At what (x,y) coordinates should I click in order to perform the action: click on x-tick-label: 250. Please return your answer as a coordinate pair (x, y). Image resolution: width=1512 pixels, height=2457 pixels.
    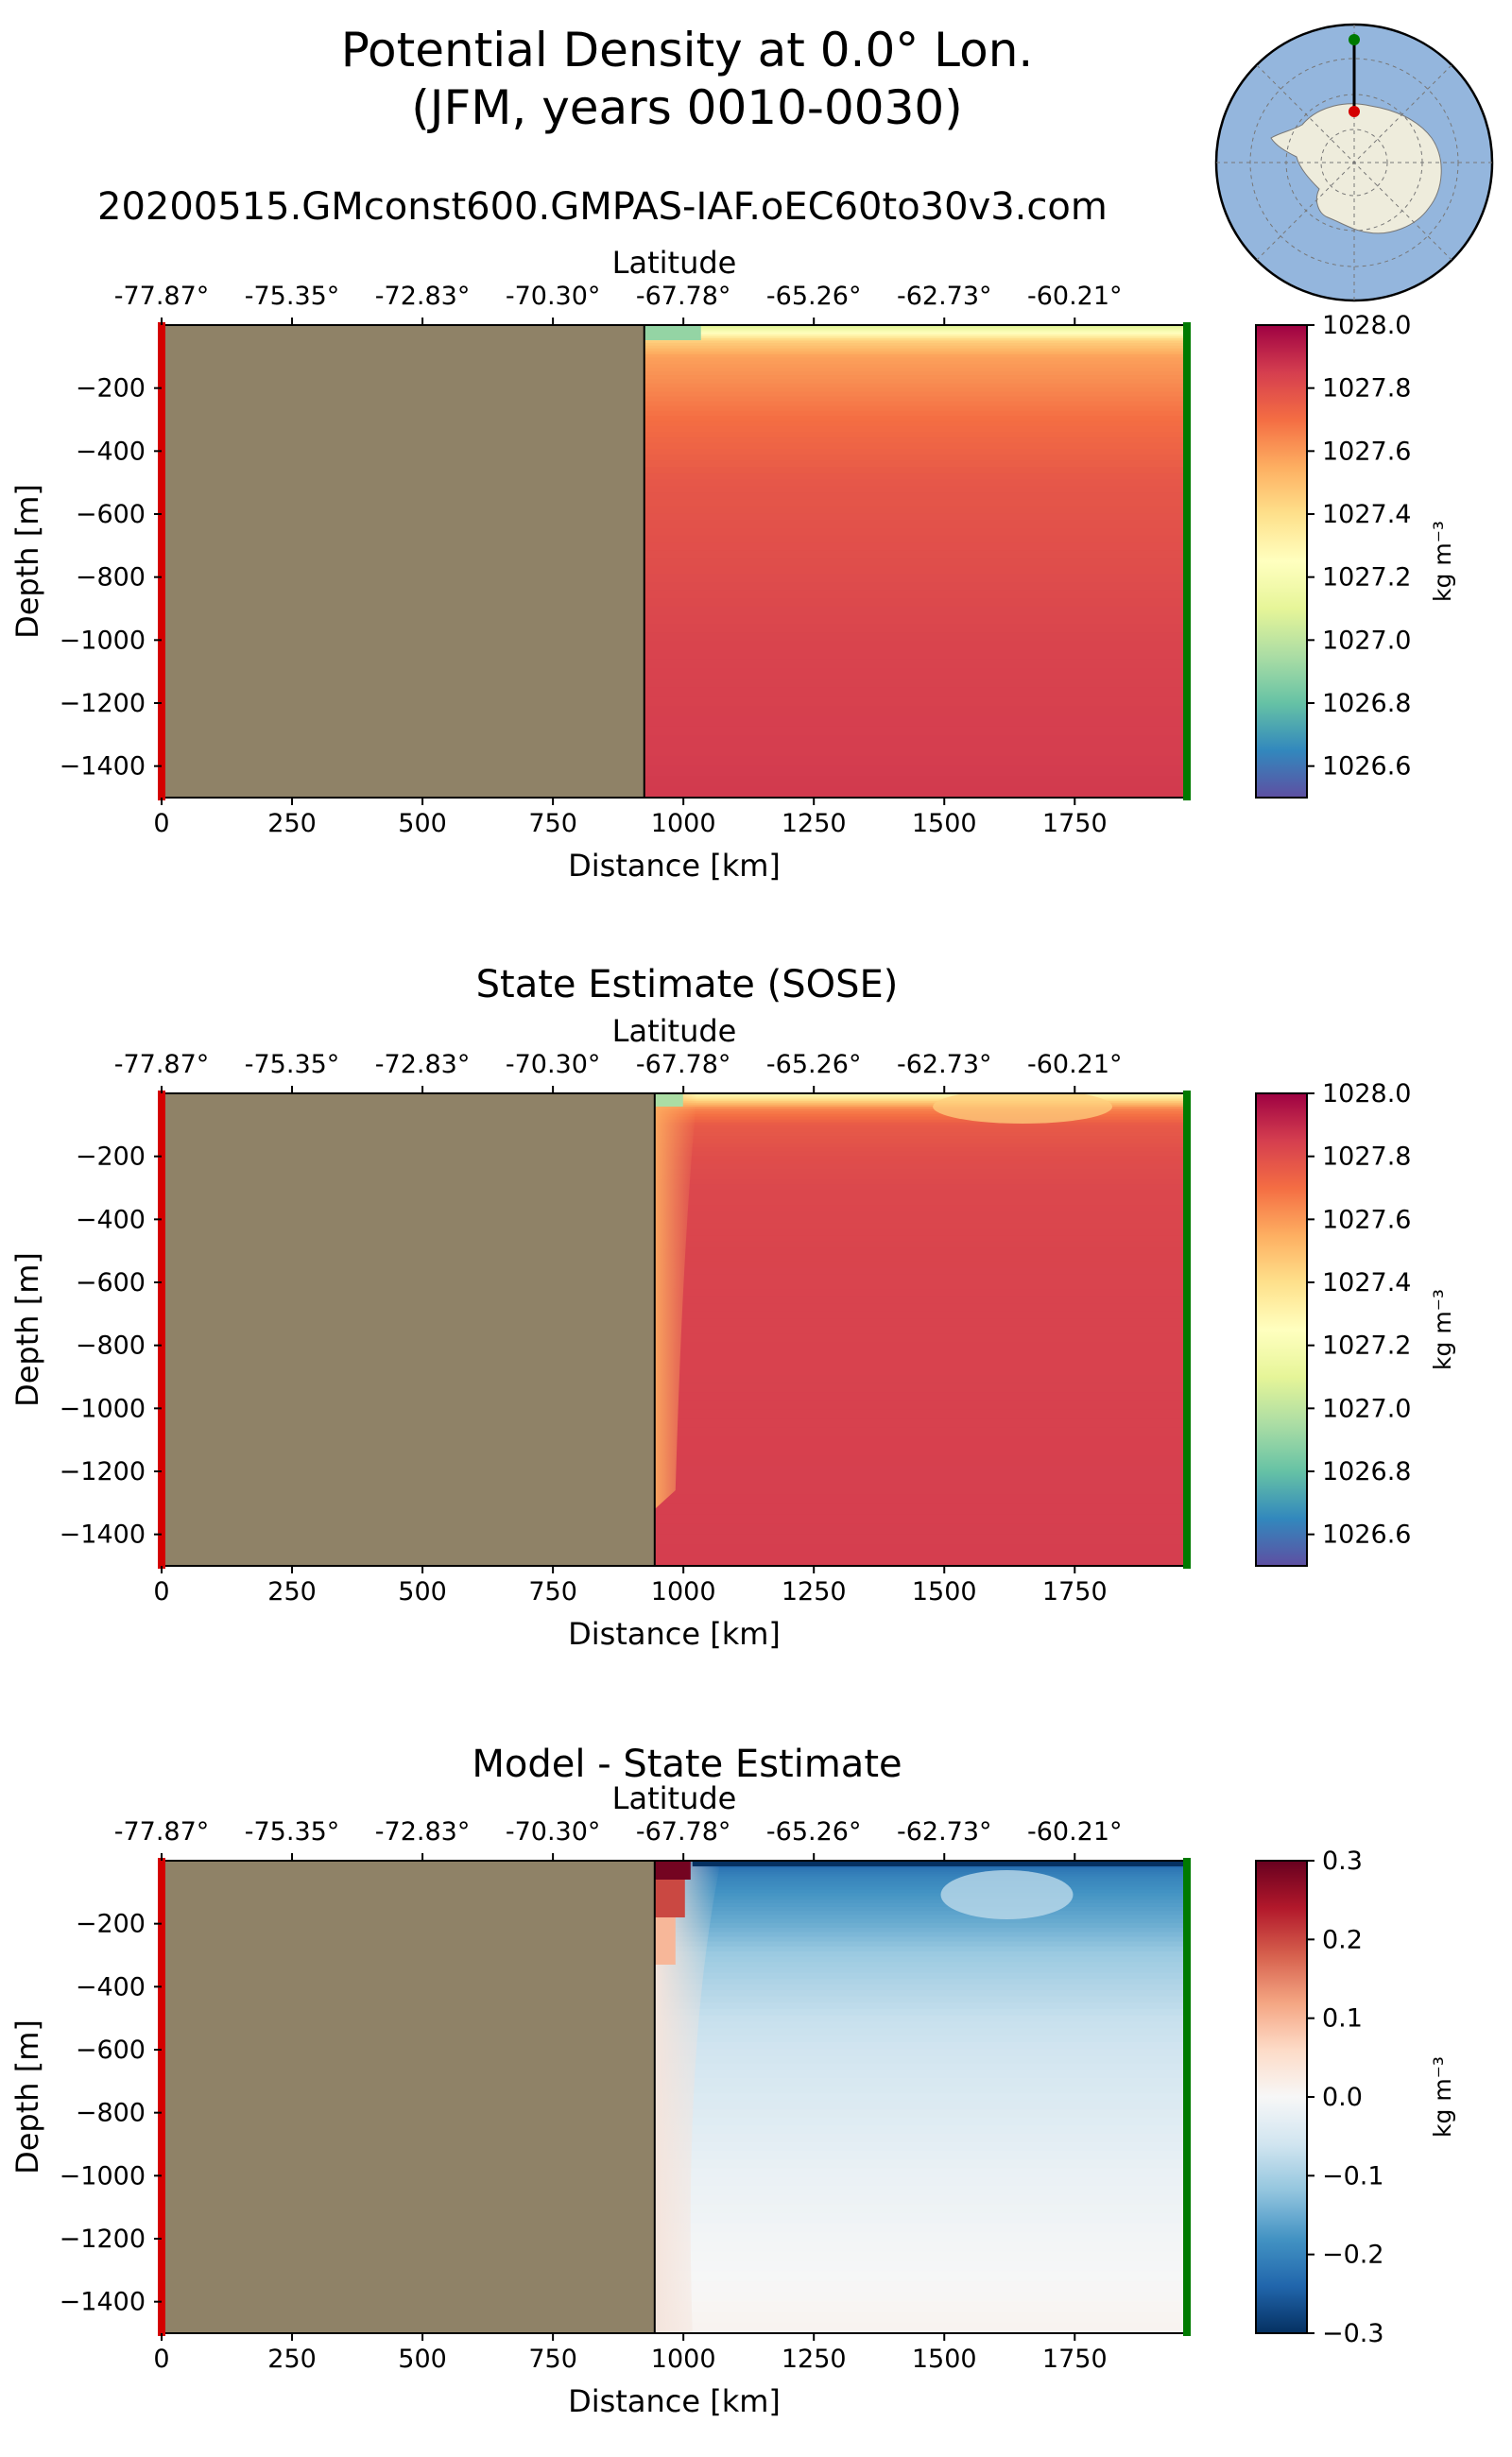
    Looking at the image, I should click on (292, 1591).